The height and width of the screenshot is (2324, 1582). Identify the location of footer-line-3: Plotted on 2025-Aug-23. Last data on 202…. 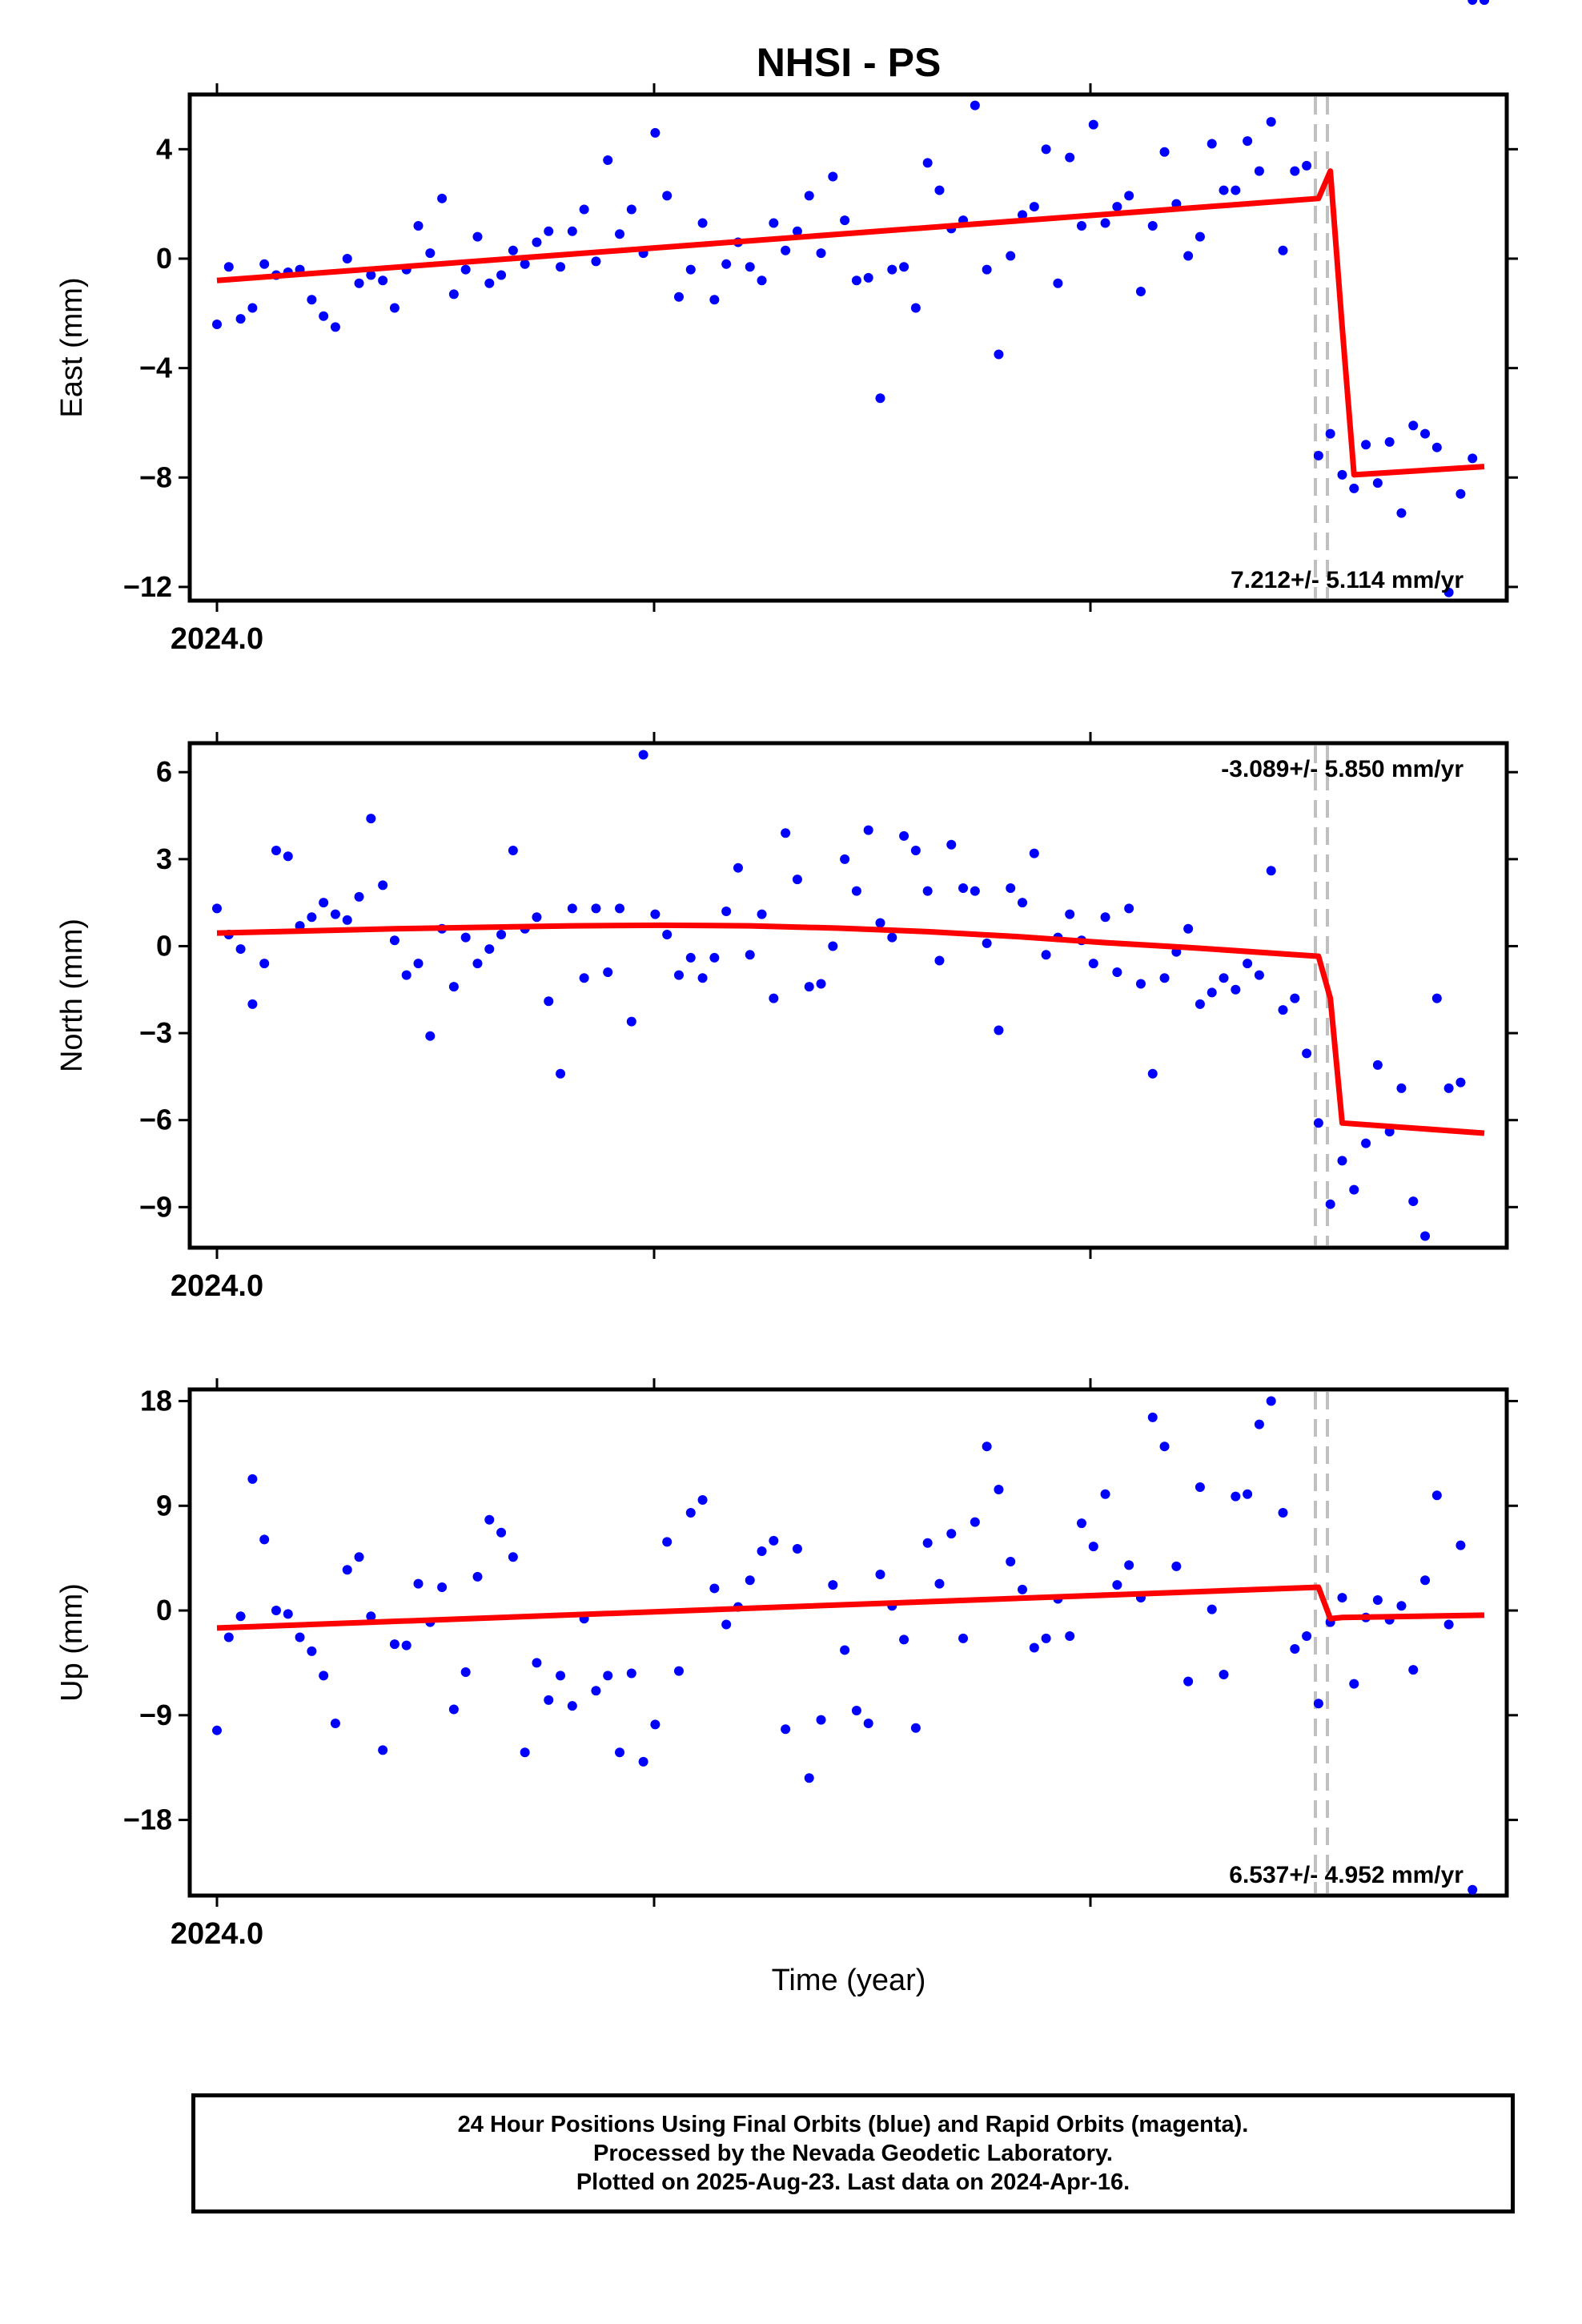
(853, 2182).